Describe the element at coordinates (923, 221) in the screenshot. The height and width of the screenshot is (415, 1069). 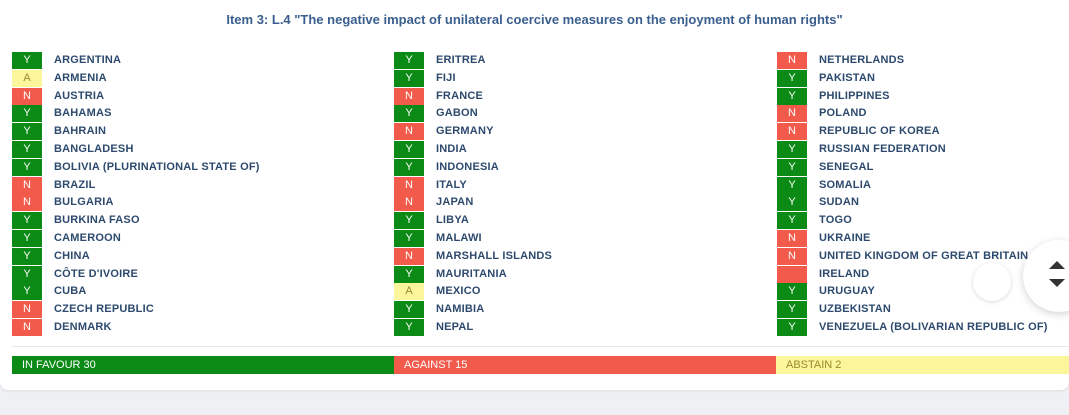
I see `vote-row: Y TOGO` at that location.